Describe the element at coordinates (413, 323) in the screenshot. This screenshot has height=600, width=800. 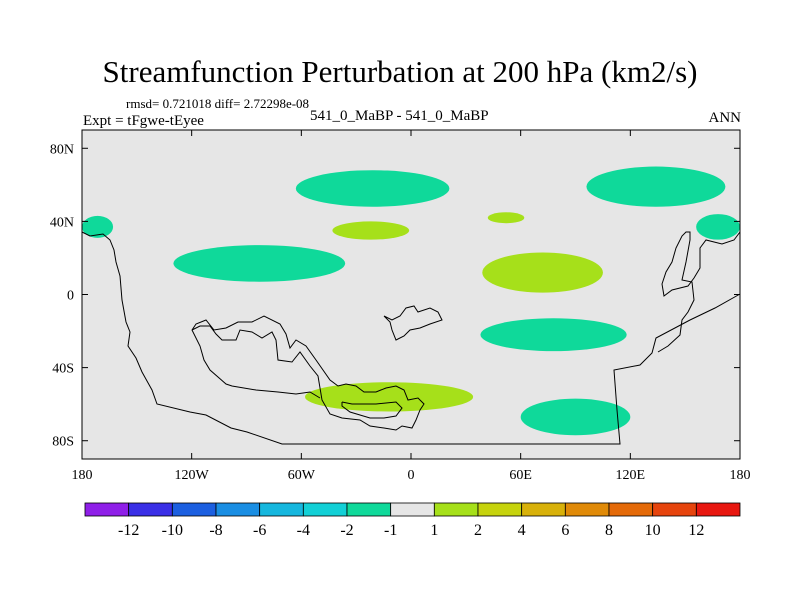
I see `coastline-island` at that location.